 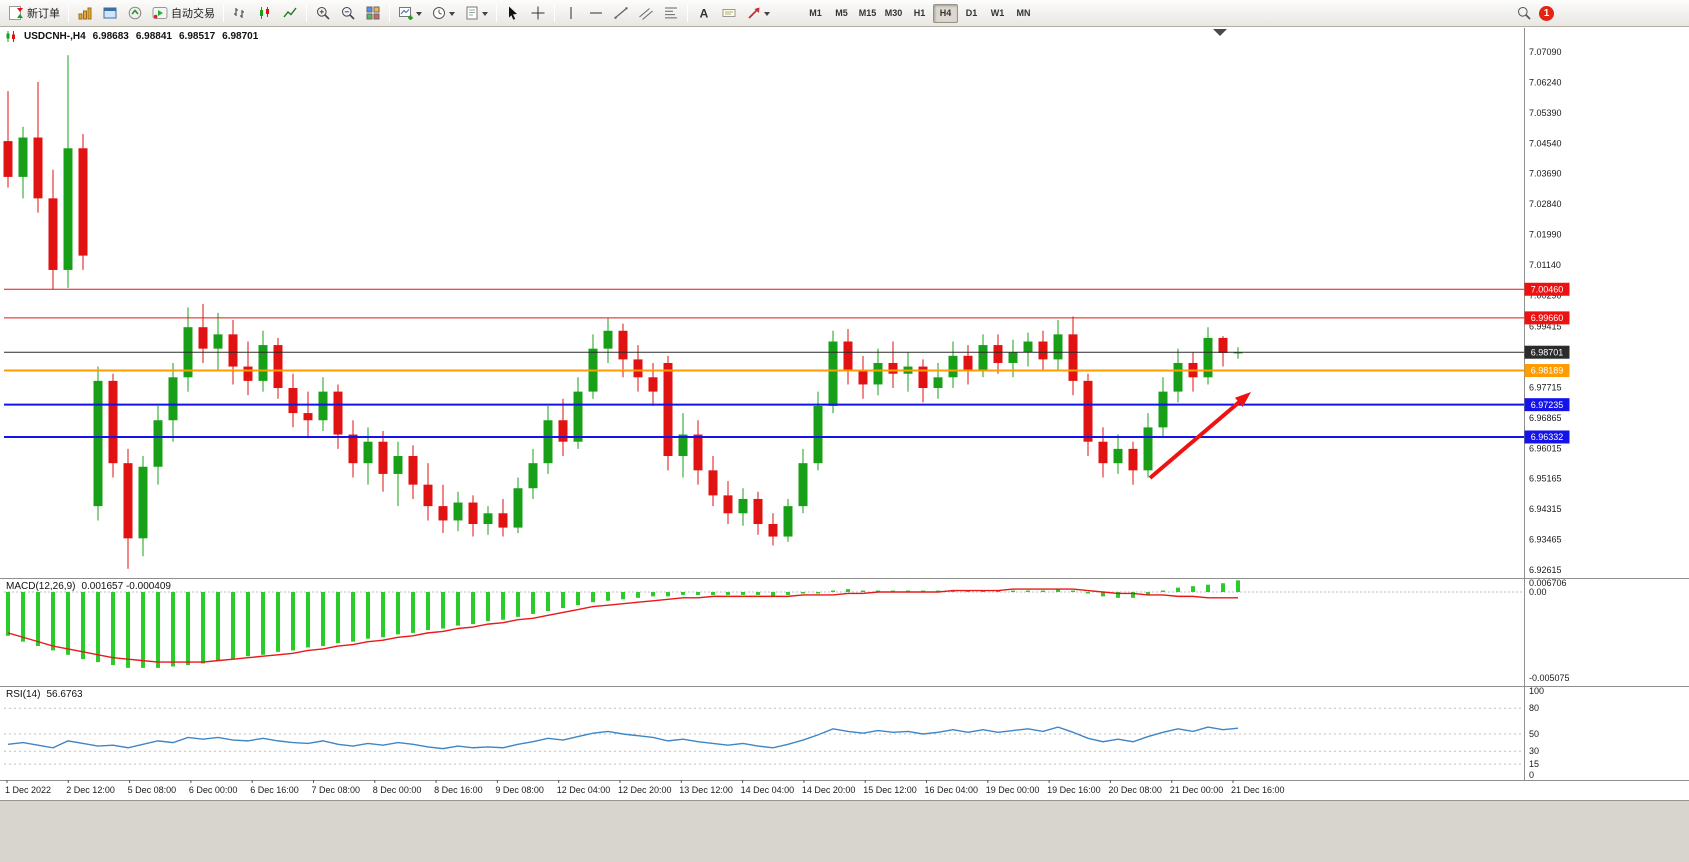 I want to click on new-order-button: 新订单, so click(x=34, y=13).